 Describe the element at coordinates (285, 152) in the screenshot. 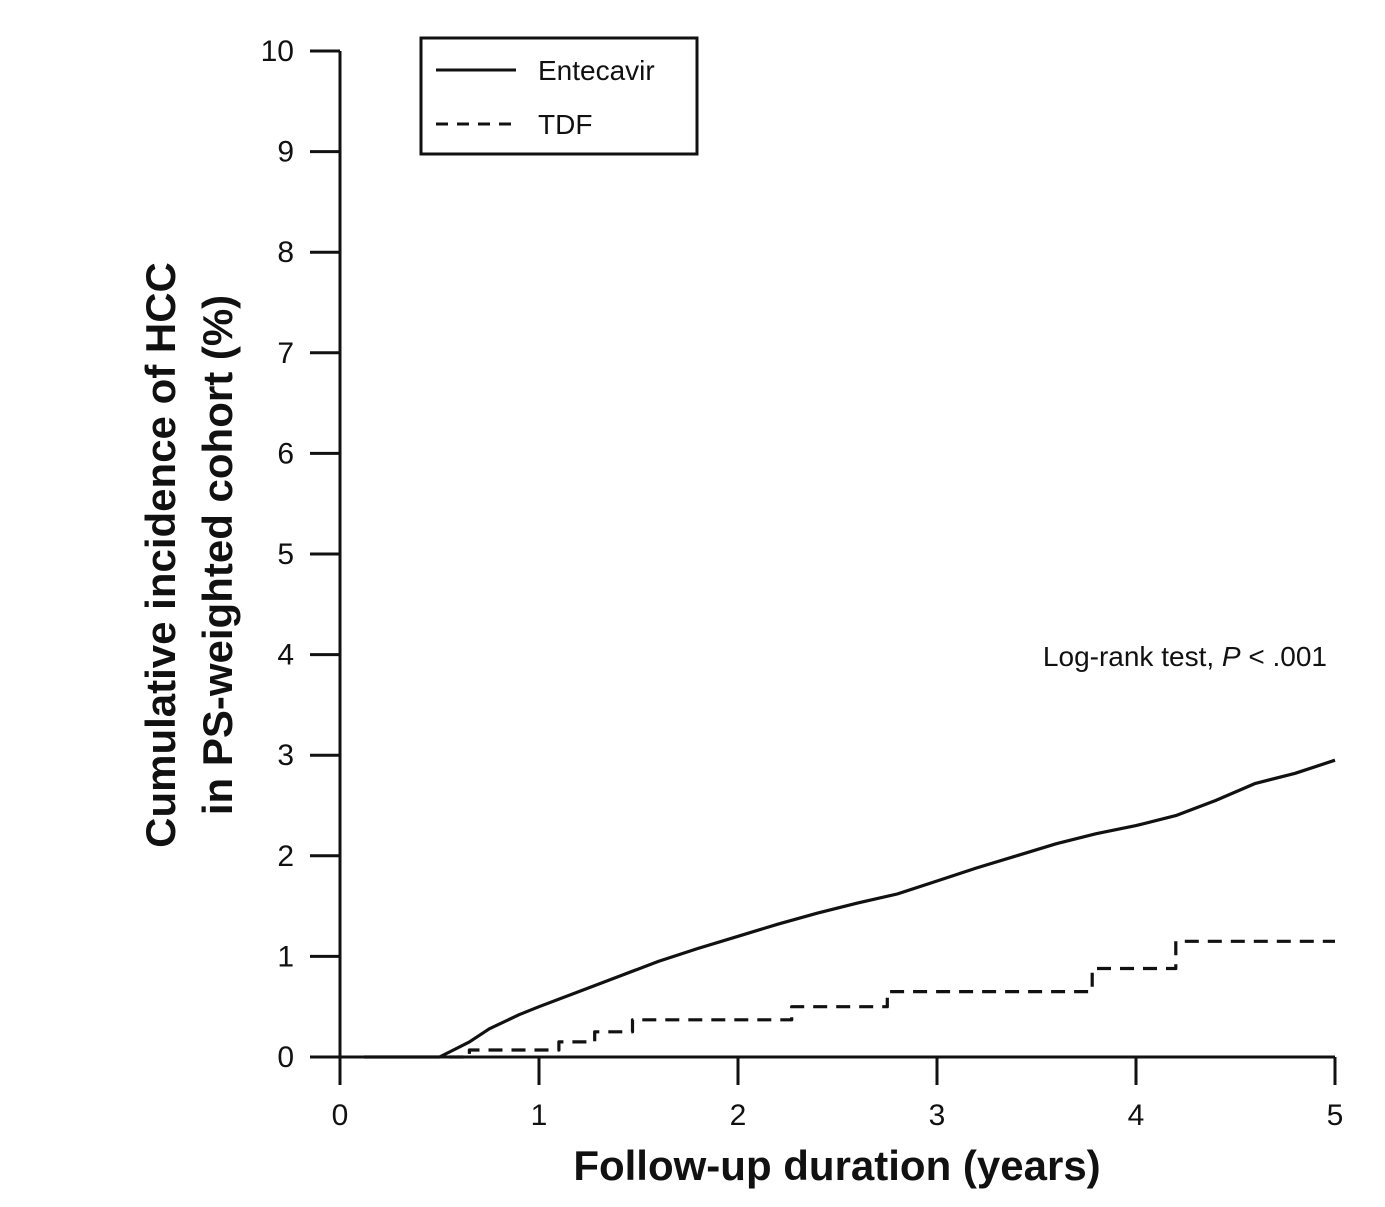

I see `y-tick-label: 9` at that location.